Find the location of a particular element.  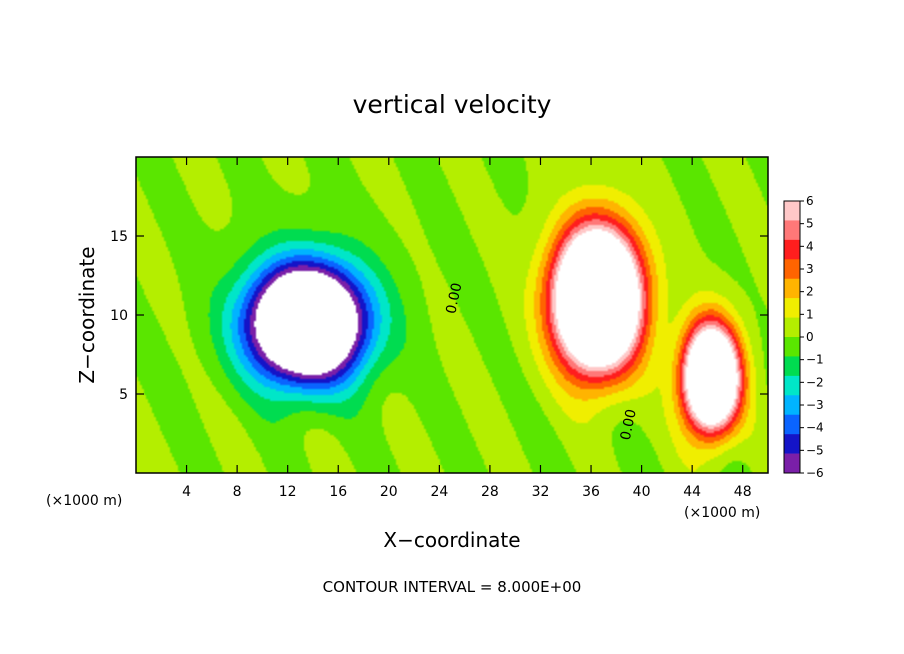

colorbar-tick-label: −1 is located at coordinates (815, 360).